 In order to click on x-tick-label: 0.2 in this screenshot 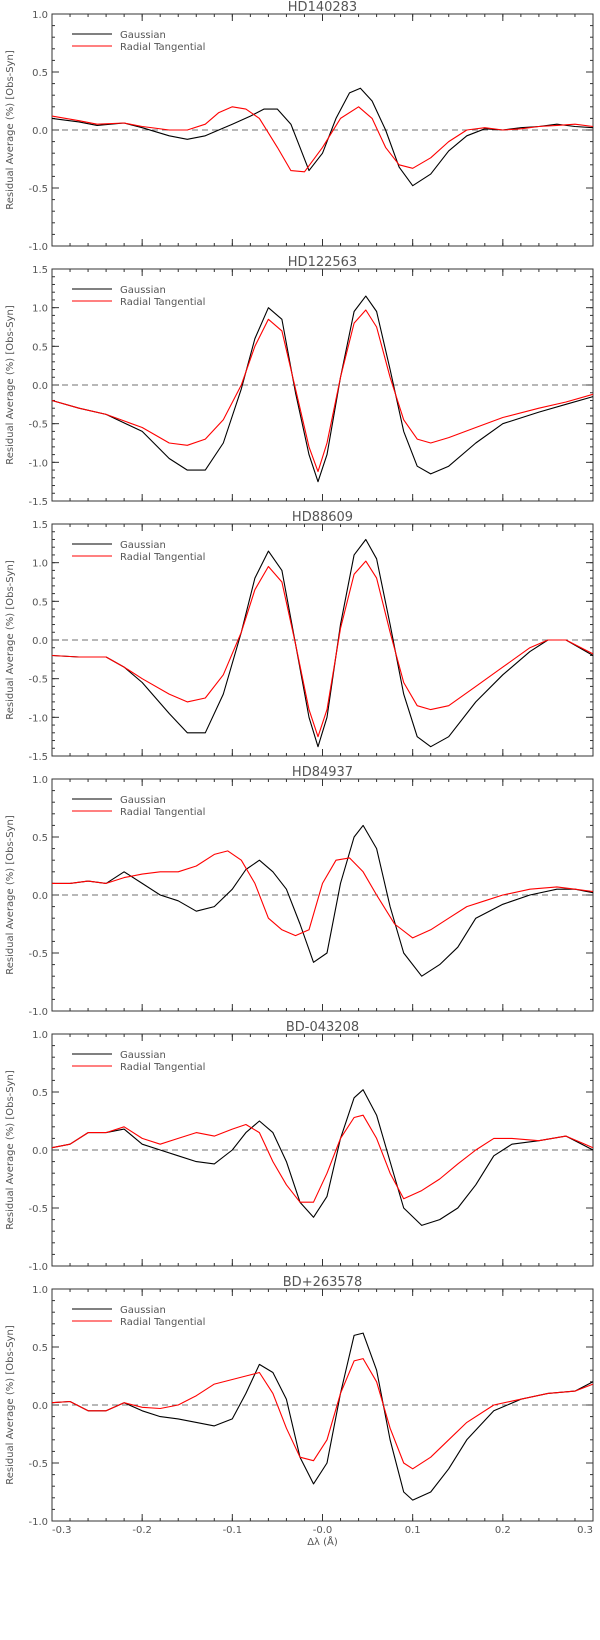, I will do `click(503, 1530)`.